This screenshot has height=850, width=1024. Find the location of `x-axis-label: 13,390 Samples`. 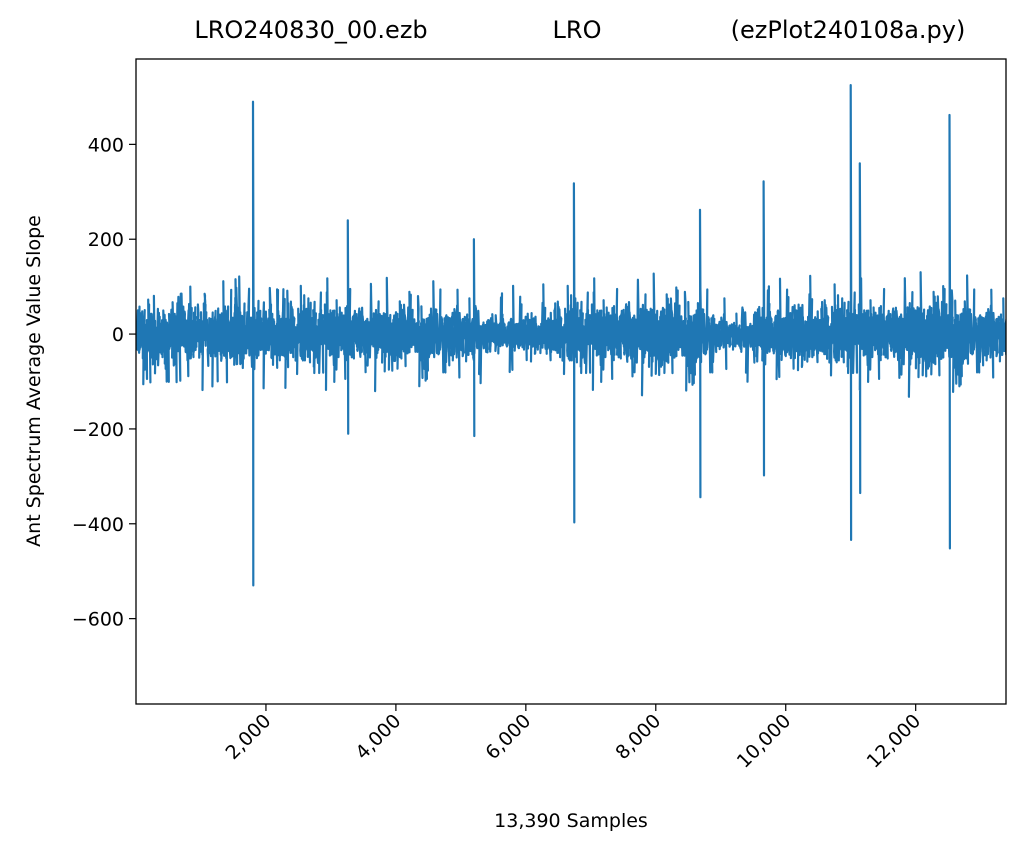

x-axis-label: 13,390 Samples is located at coordinates (571, 821).